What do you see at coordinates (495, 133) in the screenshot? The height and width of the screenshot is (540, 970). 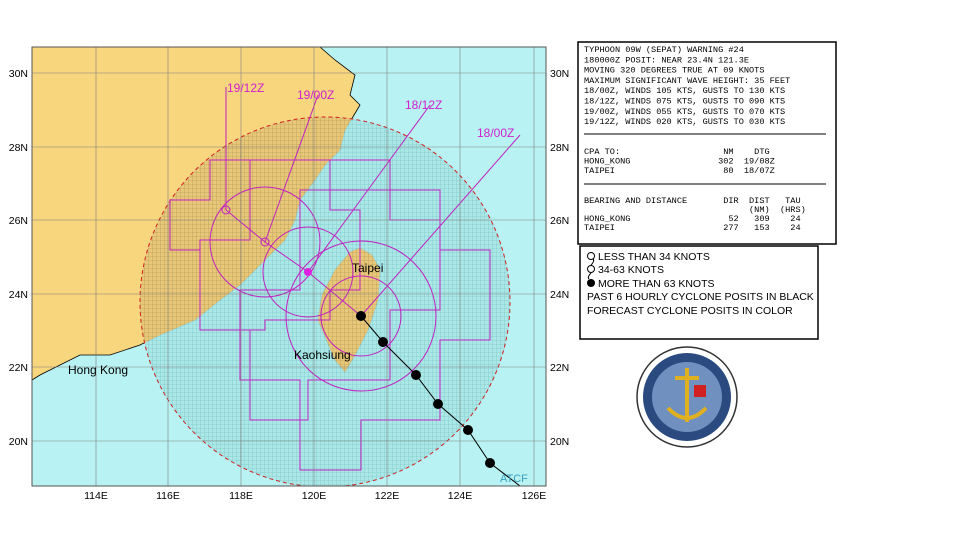 I see `time-label: 18/00Z` at bounding box center [495, 133].